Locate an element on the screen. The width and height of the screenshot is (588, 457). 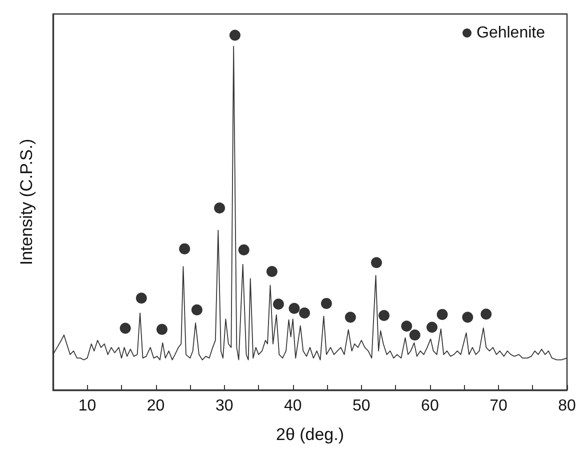
x-tick-label: 60 is located at coordinates (430, 406).